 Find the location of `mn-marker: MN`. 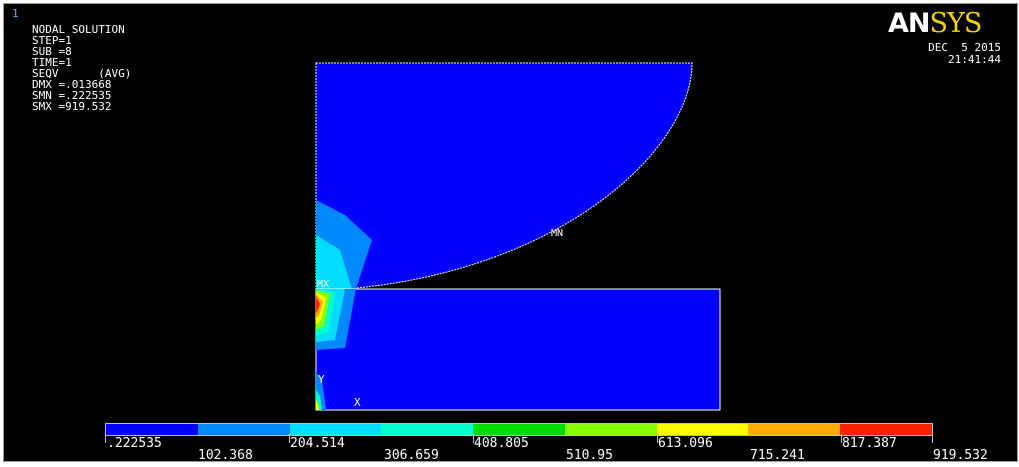

mn-marker: MN is located at coordinates (557, 233).